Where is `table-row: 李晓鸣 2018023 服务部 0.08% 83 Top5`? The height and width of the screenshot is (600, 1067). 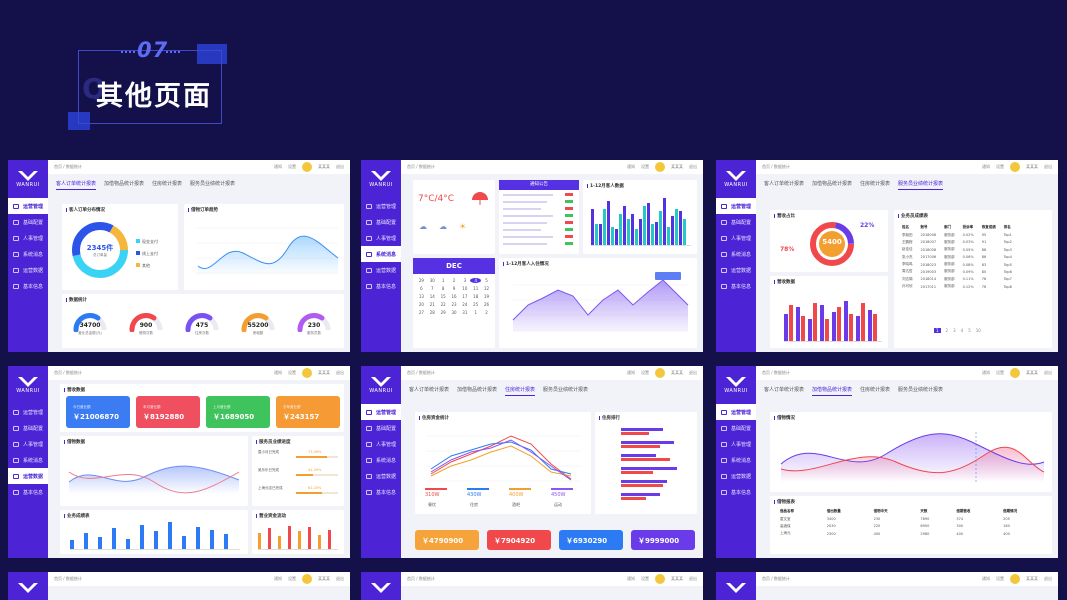
table-row: 李晓鸣 2018023 服务部 0.08% 83 Top5 is located at coordinates (957, 264).